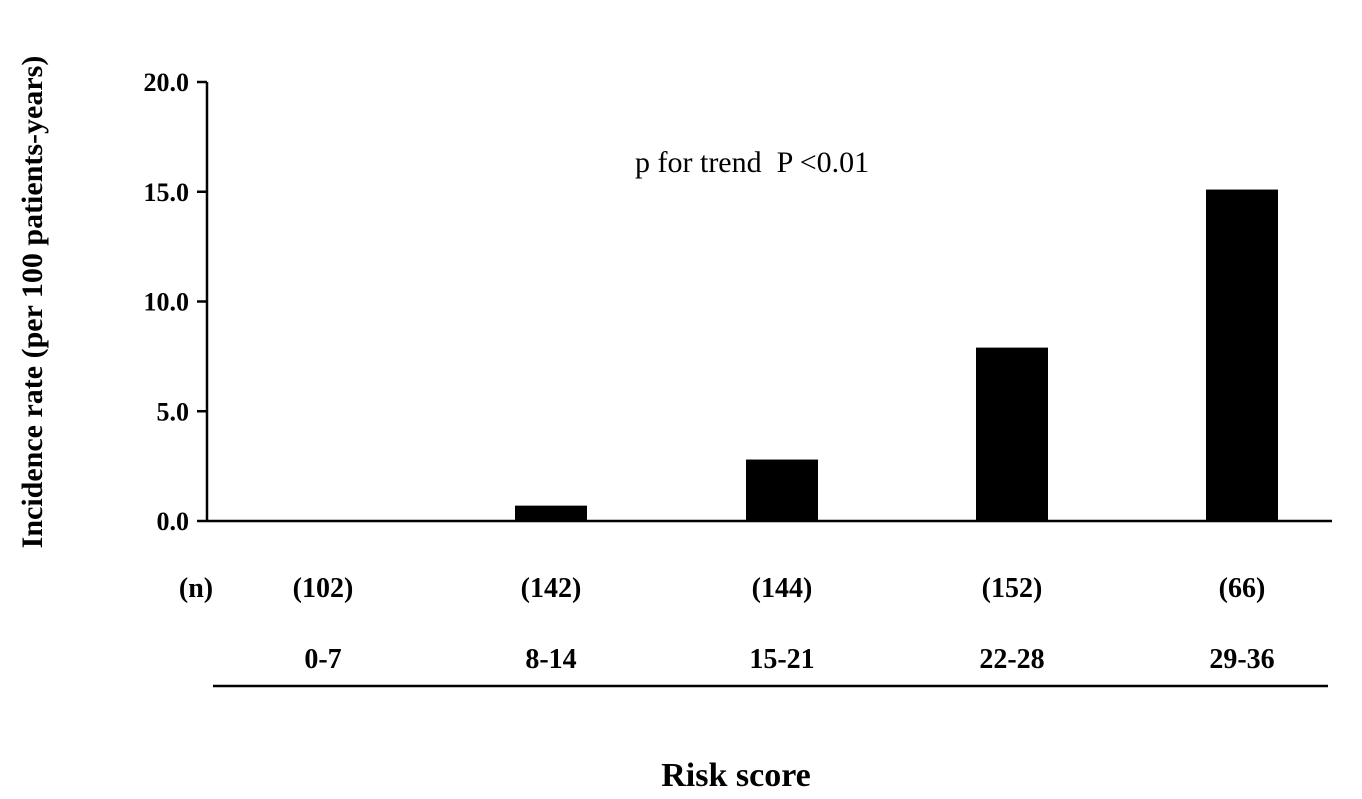 The width and height of the screenshot is (1362, 799). What do you see at coordinates (1241, 659) in the screenshot?
I see `category-label: 29-36` at bounding box center [1241, 659].